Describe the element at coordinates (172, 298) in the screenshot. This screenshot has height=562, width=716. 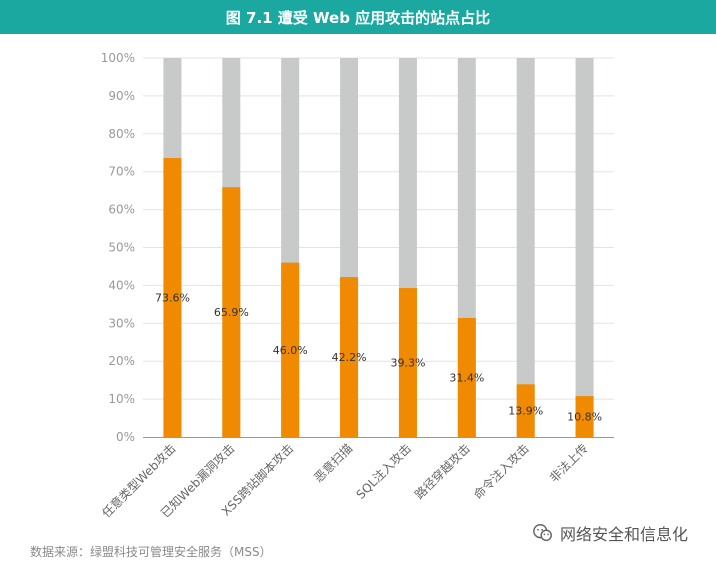
I see `bar-value-label: 73.6%` at that location.